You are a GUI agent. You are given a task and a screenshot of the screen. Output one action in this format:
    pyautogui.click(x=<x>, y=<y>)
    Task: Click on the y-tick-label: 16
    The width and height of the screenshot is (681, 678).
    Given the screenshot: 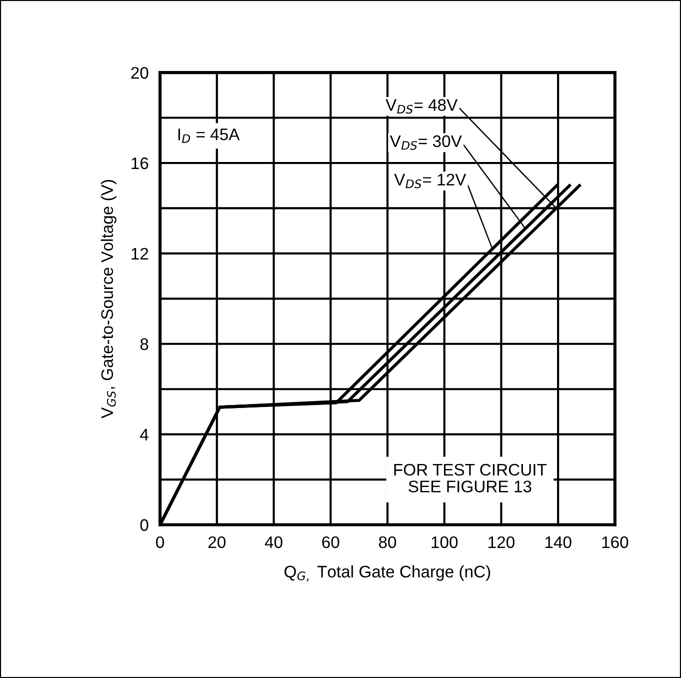 What is the action you would take?
    pyautogui.click(x=140, y=163)
    